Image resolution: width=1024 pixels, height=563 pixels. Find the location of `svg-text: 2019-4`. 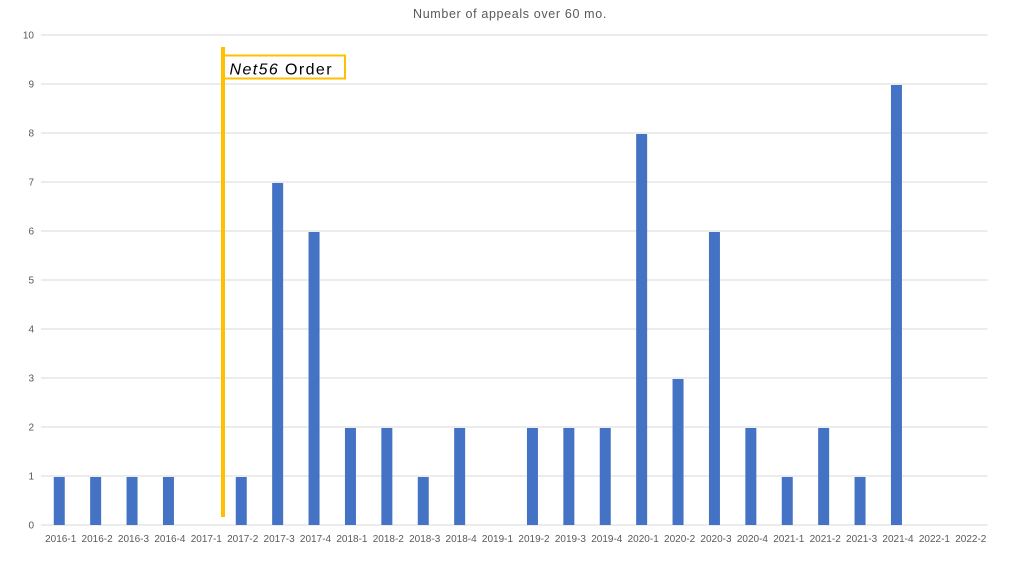

svg-text: 2019-4 is located at coordinates (607, 539).